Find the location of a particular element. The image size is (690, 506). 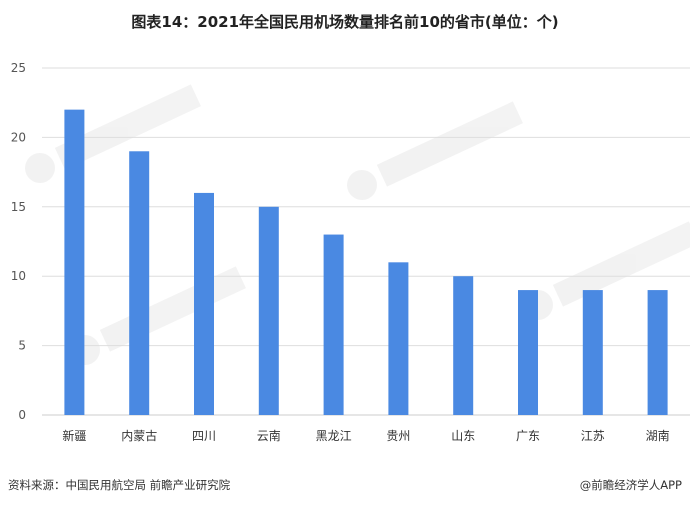

x-tick-label: 广东 is located at coordinates (528, 436).